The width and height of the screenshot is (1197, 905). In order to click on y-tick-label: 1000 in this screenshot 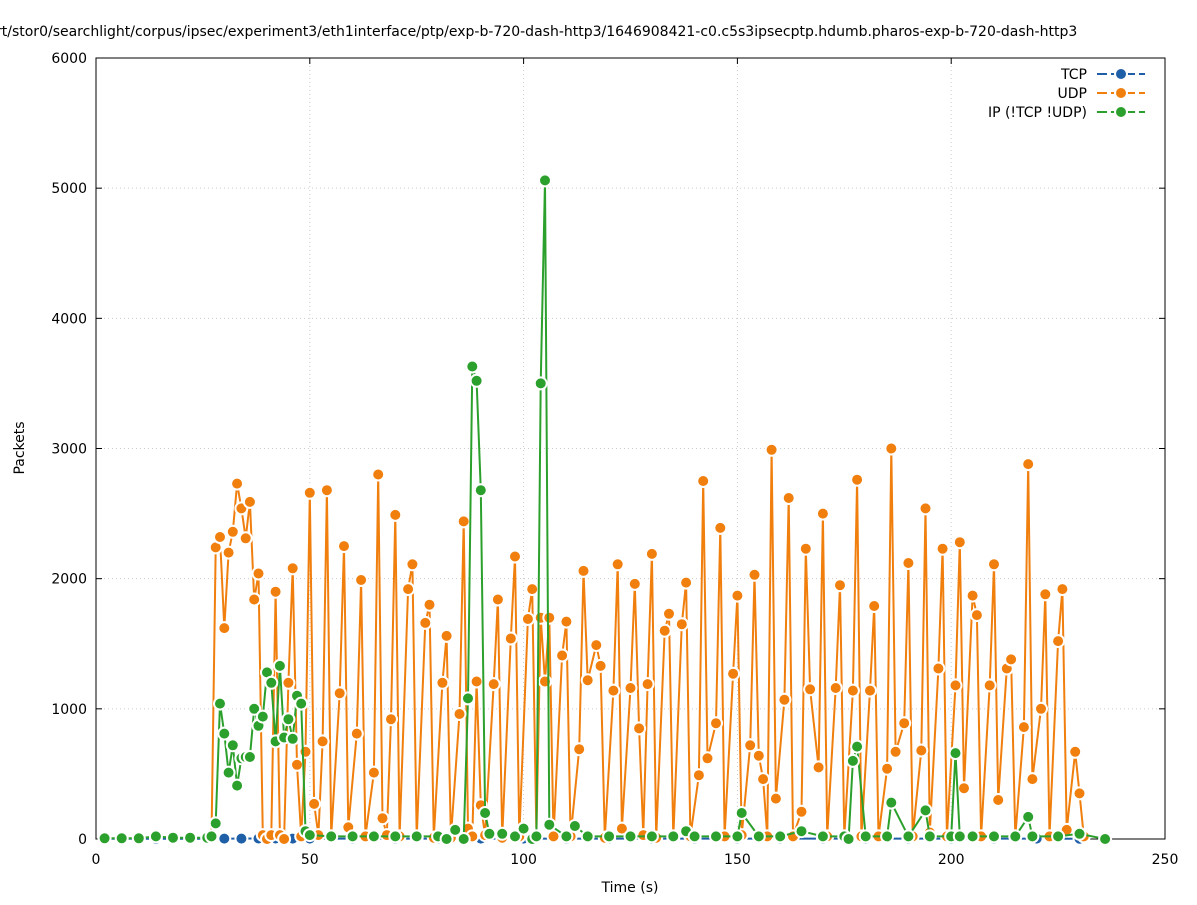, I will do `click(69, 710)`.